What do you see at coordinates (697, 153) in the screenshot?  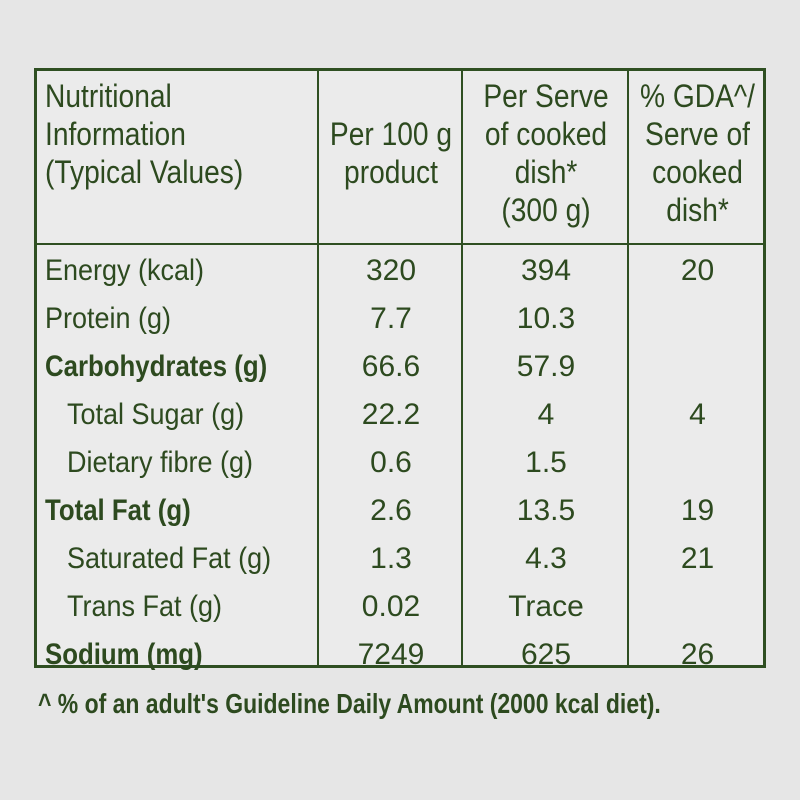 I see `header-gda: % GDA^/ Serve of cooked dish*` at bounding box center [697, 153].